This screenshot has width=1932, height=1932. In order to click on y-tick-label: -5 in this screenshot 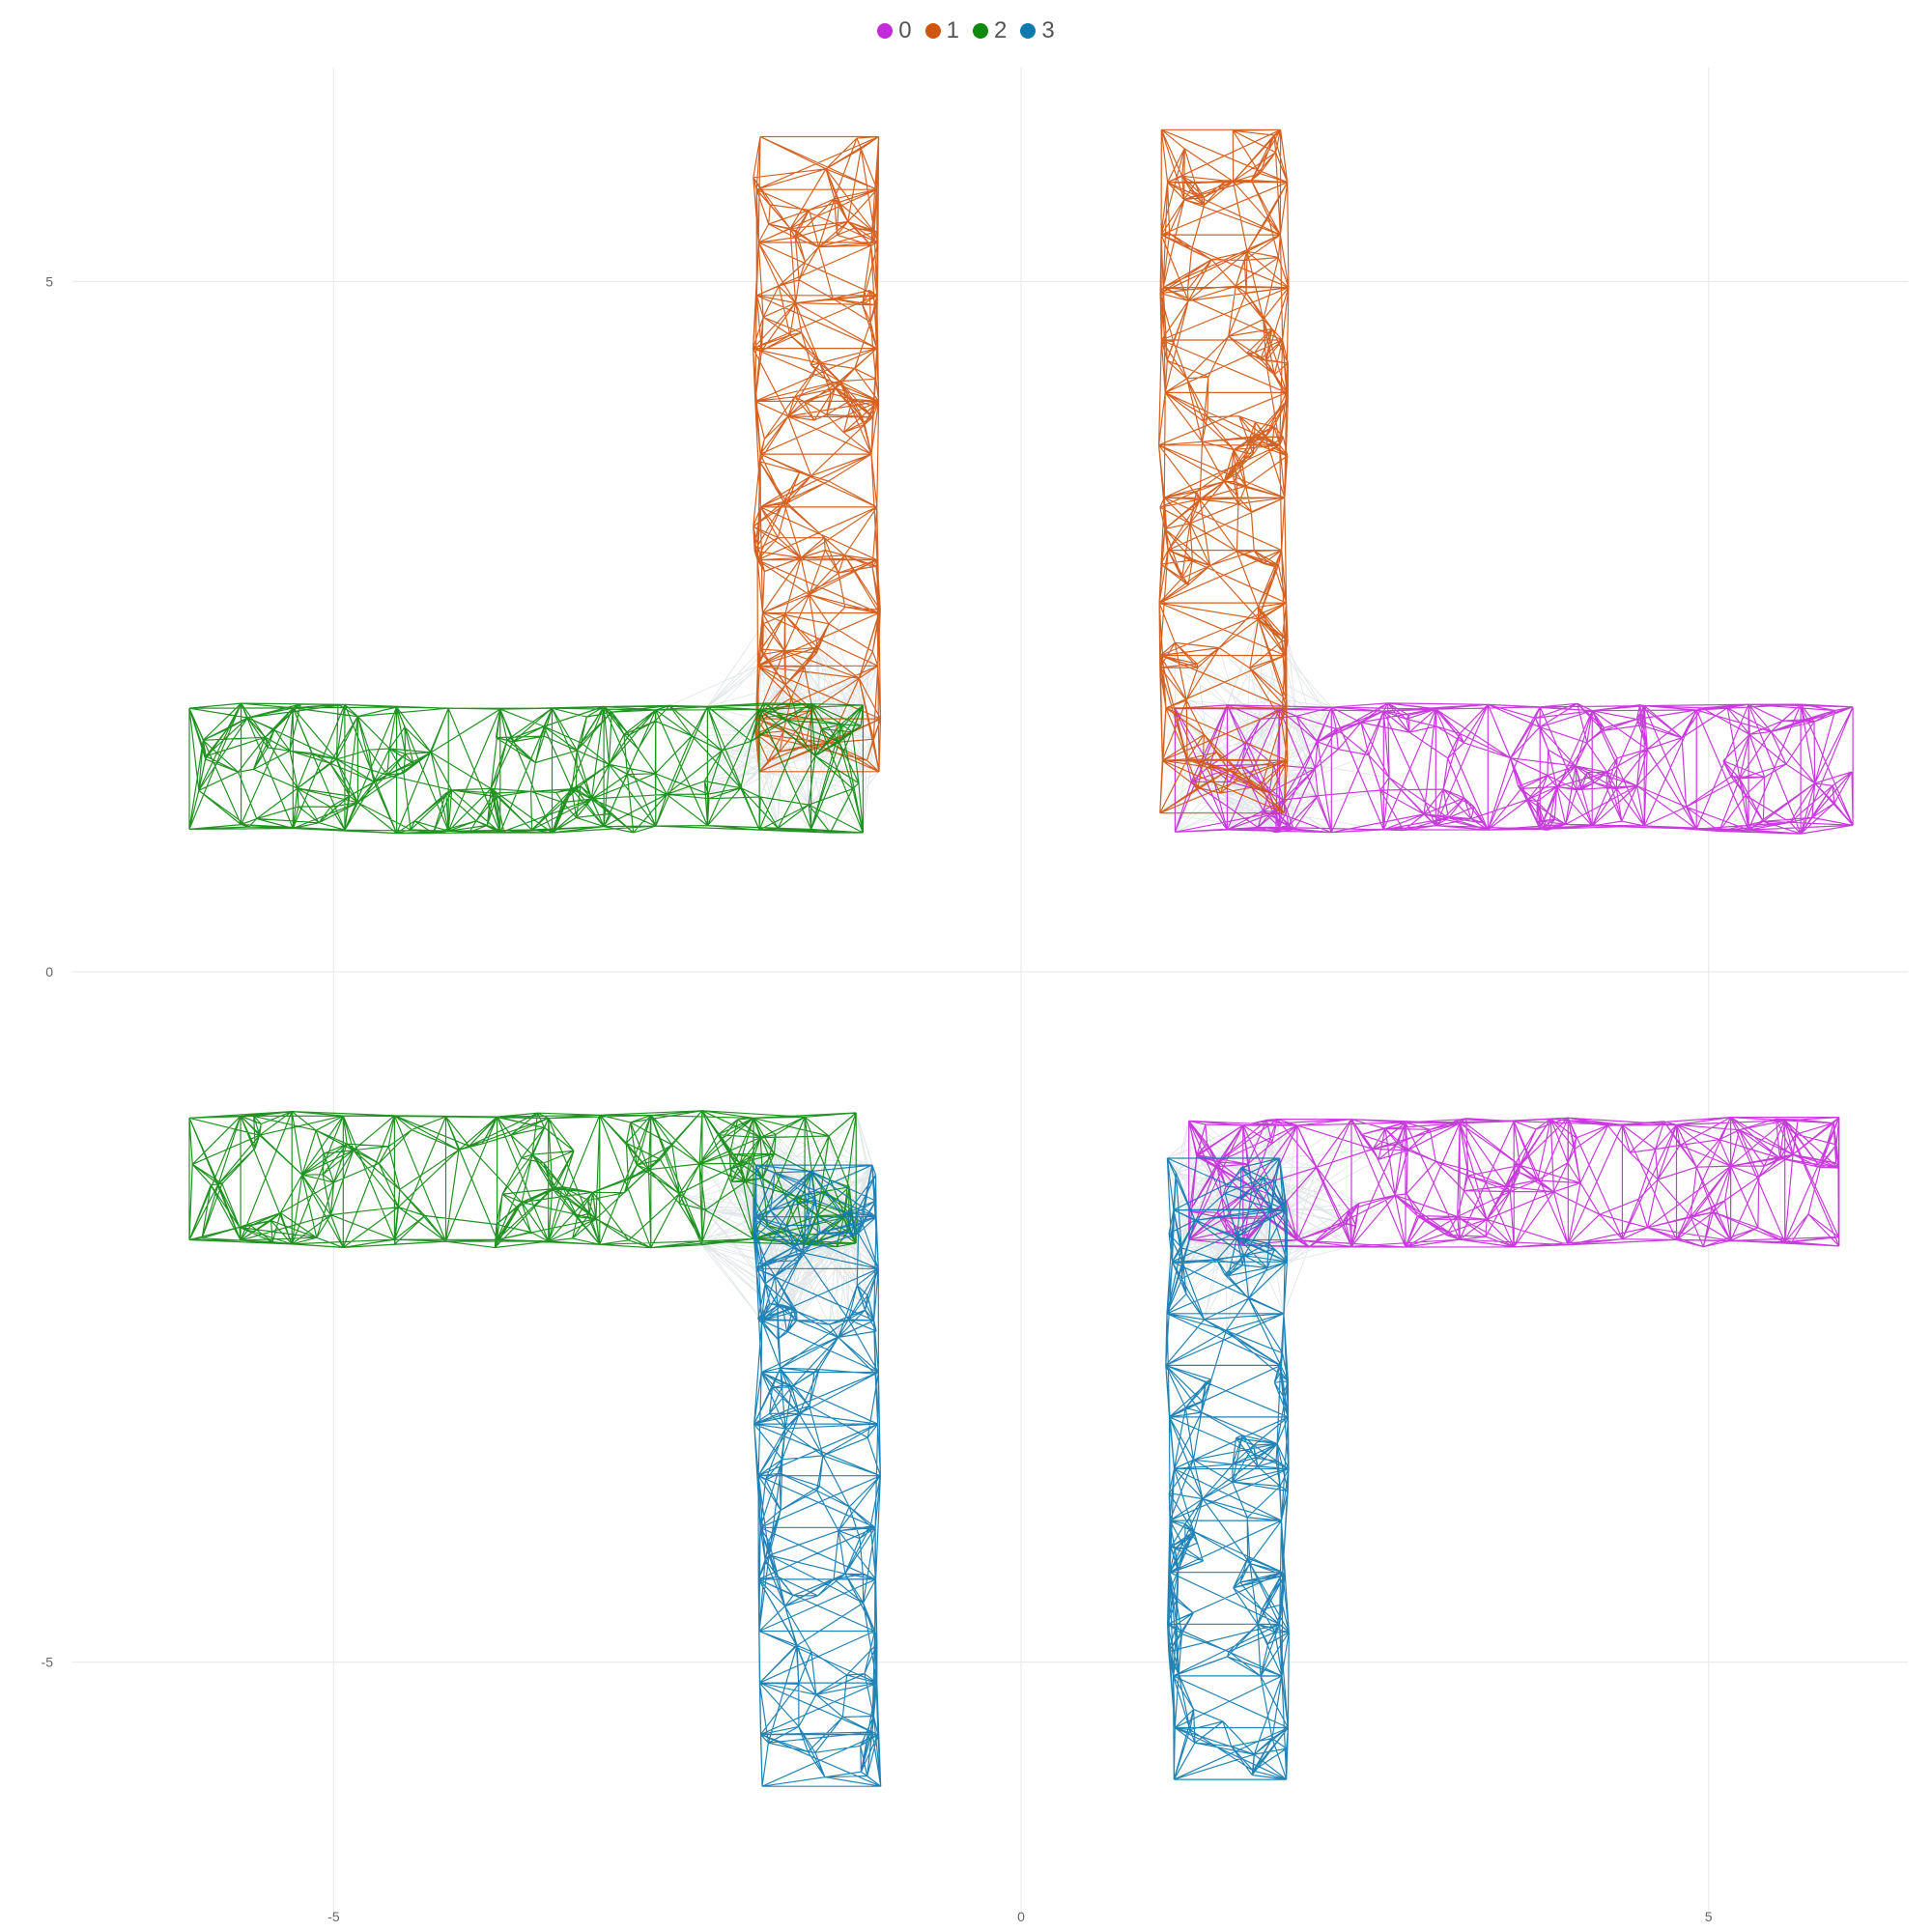, I will do `click(48, 1662)`.